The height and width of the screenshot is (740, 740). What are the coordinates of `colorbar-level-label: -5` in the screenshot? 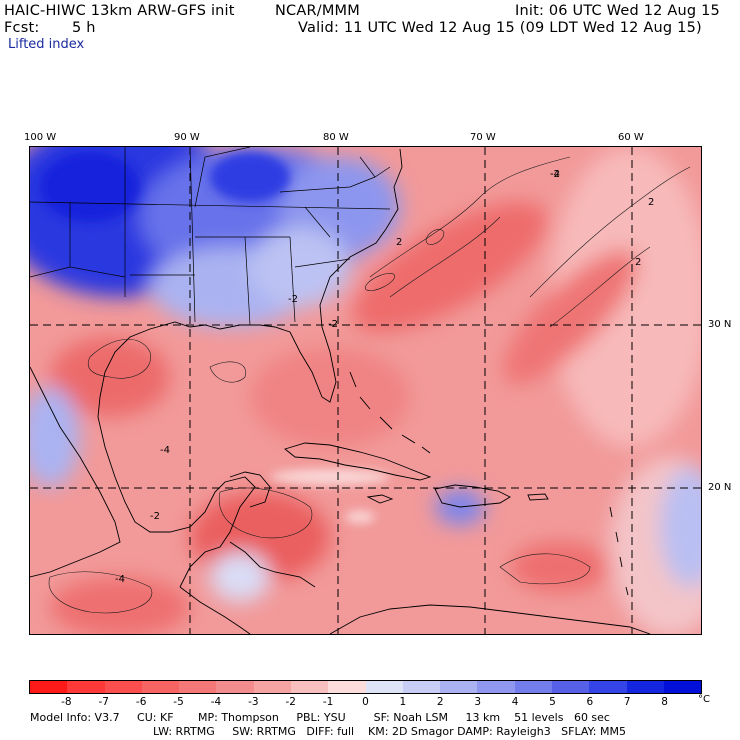 It's located at (178, 702).